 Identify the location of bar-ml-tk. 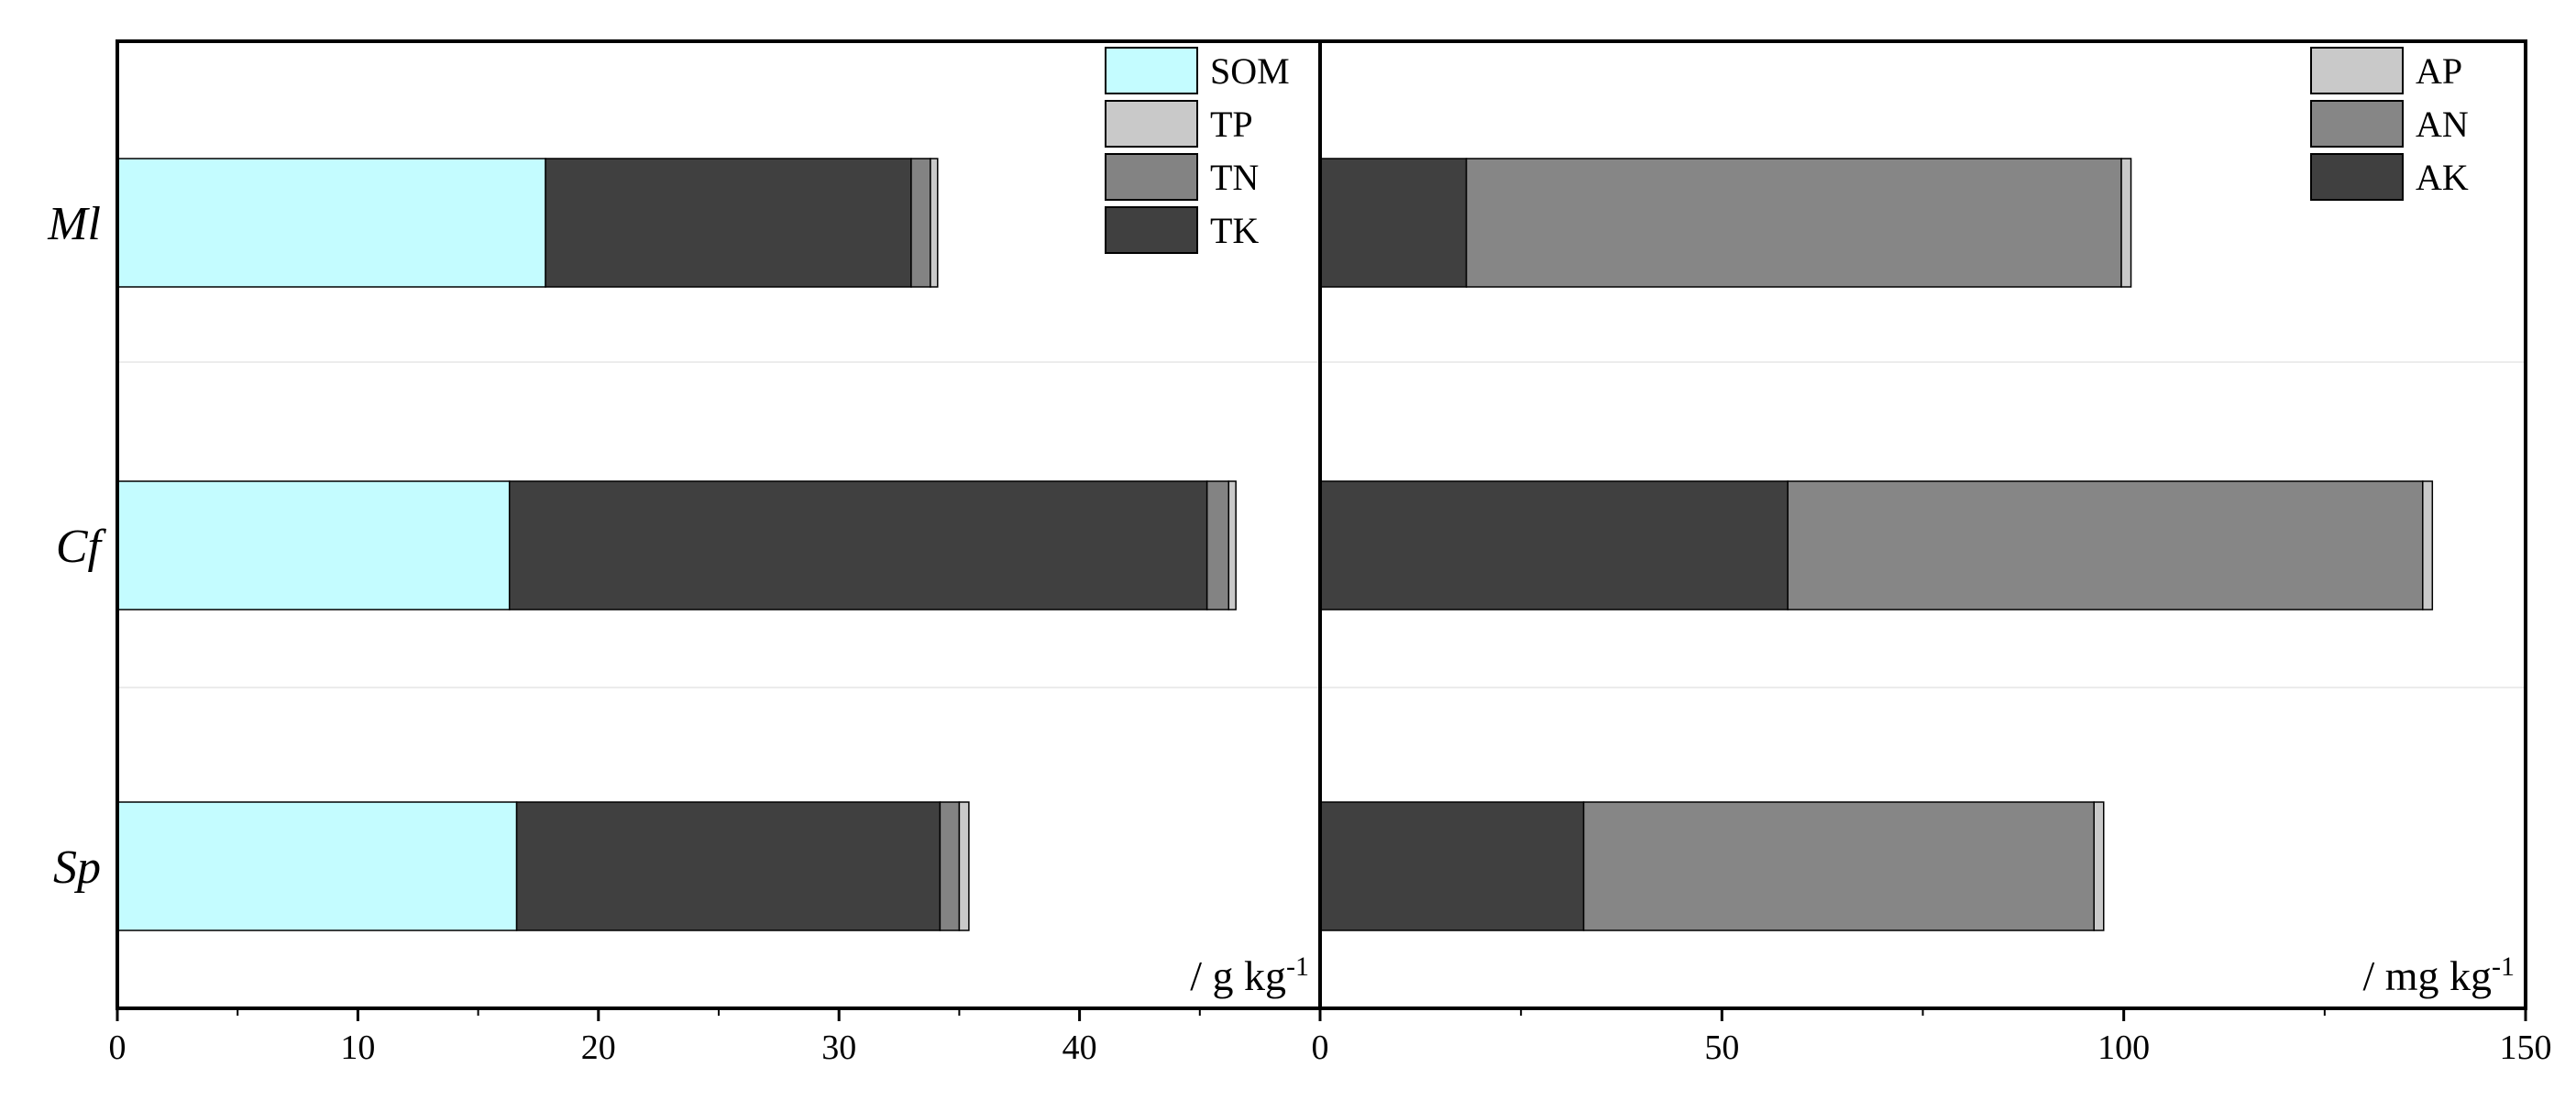
(729, 223).